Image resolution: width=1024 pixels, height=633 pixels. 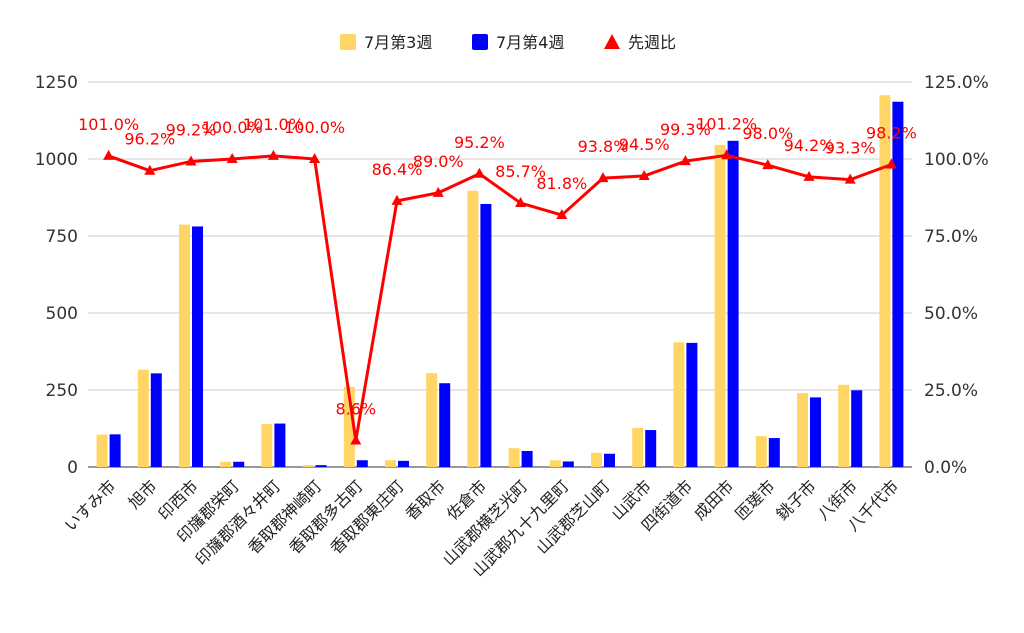 What do you see at coordinates (956, 83) in the screenshot?
I see `y-right-tick-label: 125.0%` at bounding box center [956, 83].